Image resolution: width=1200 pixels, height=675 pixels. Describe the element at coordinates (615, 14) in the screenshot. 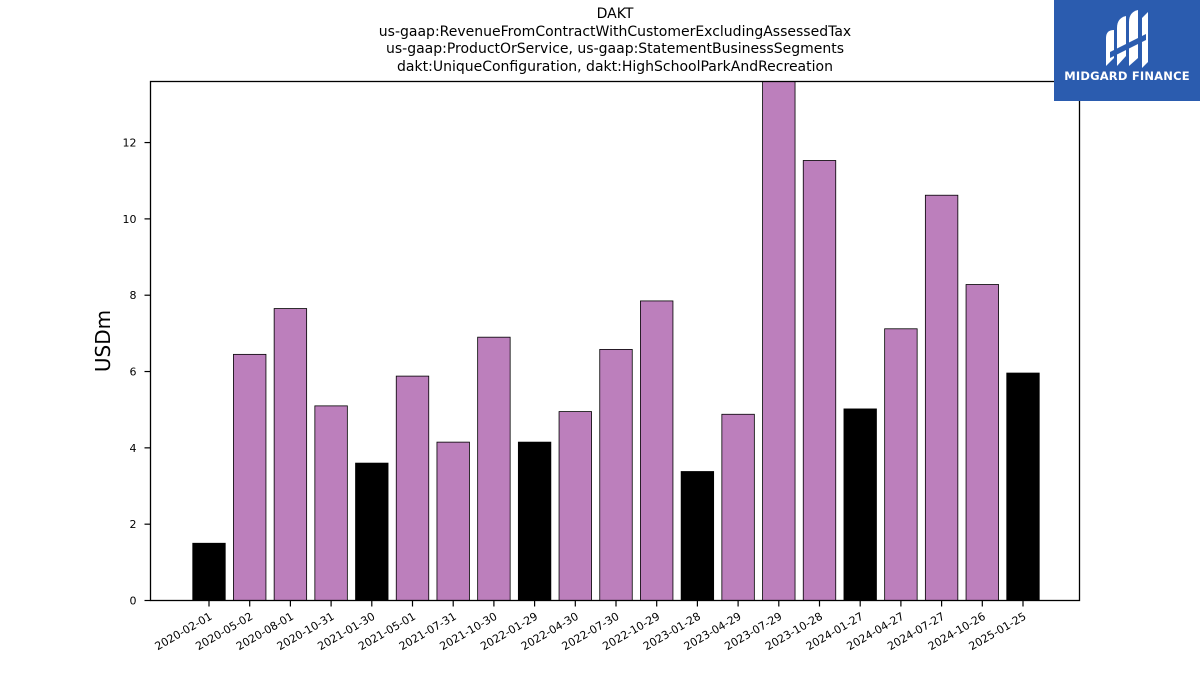

I see `chart-title-line-1: DAKT` at that location.